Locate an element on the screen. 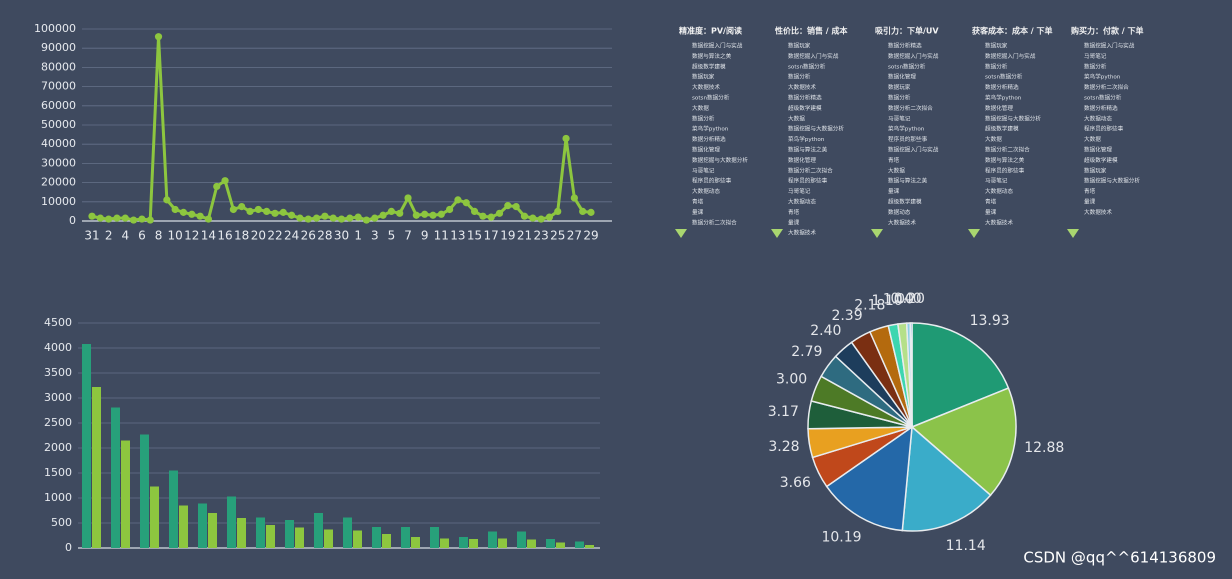  x-tick-label: 12 is located at coordinates (191, 236).